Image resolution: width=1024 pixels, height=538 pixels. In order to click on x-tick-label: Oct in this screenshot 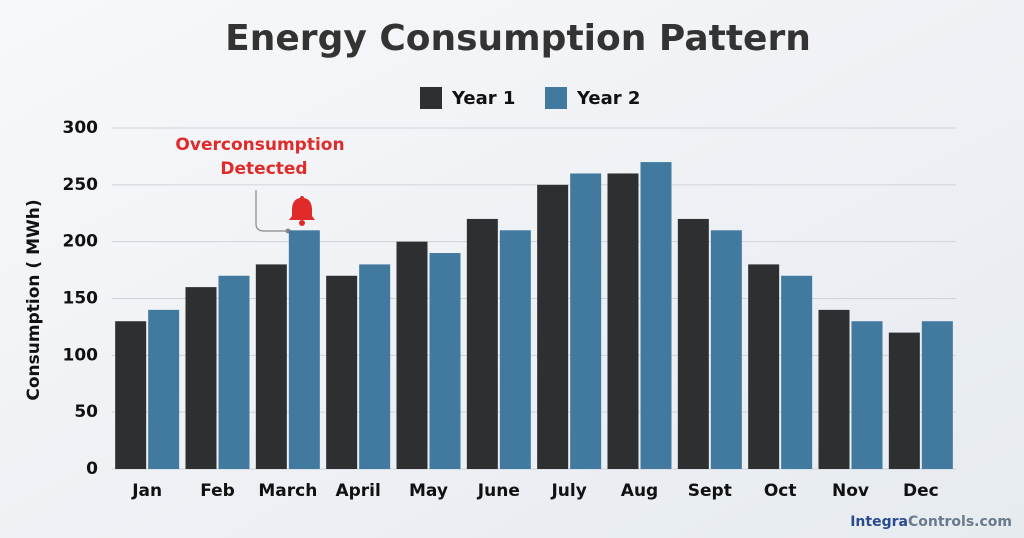, I will do `click(780, 491)`.